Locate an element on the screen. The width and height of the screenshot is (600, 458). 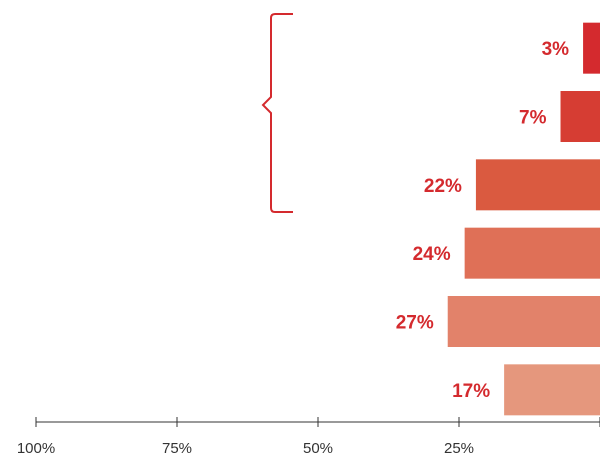
x-tick-label: 100% is located at coordinates (36, 448).